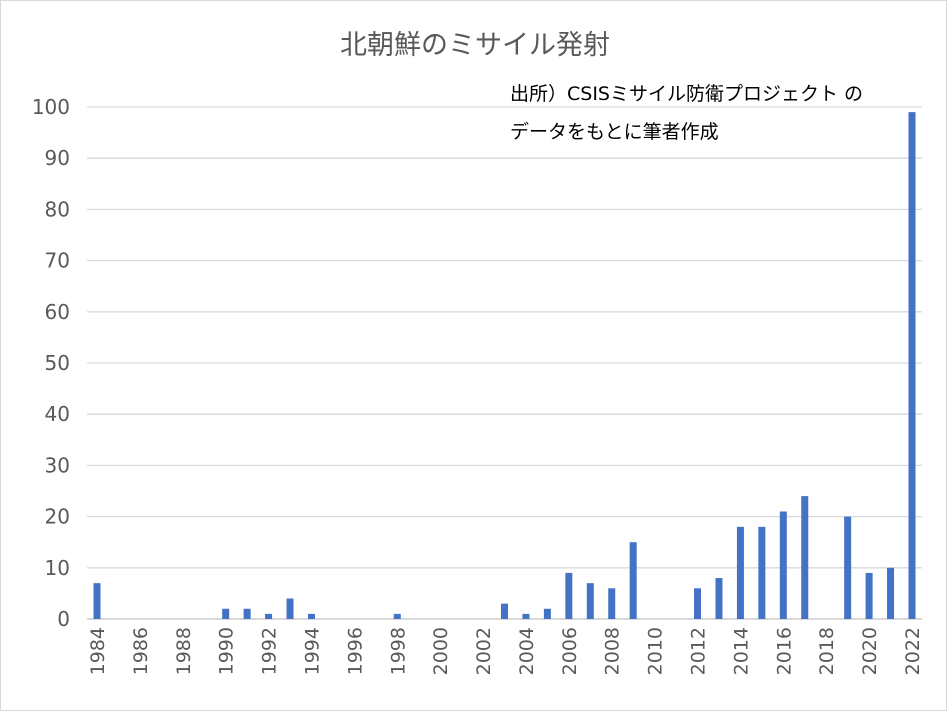 The image size is (947, 711). Describe the element at coordinates (613, 651) in the screenshot. I see `x-tick-label: 2008` at that location.